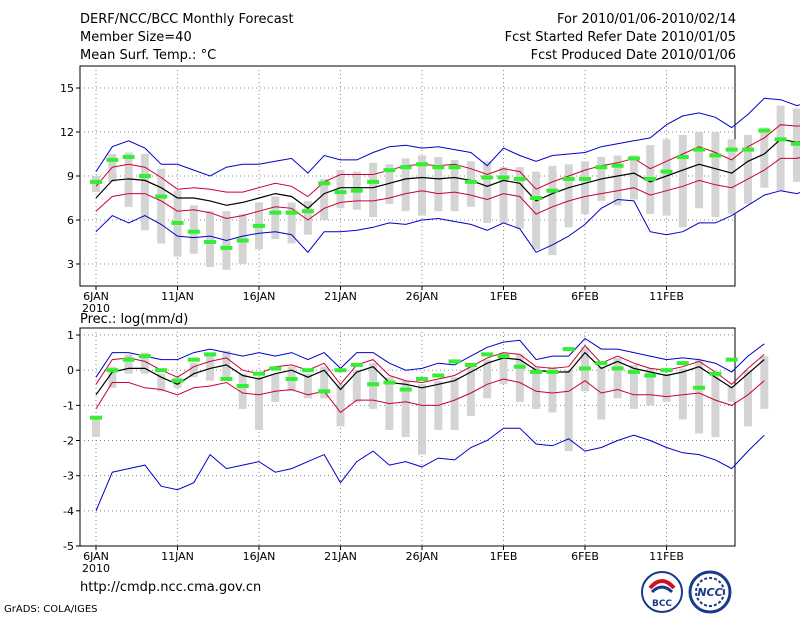 The width and height of the screenshot is (800, 618). What do you see at coordinates (340, 296) in the screenshot?
I see `temp-xtick-label: 21JAN` at bounding box center [340, 296].